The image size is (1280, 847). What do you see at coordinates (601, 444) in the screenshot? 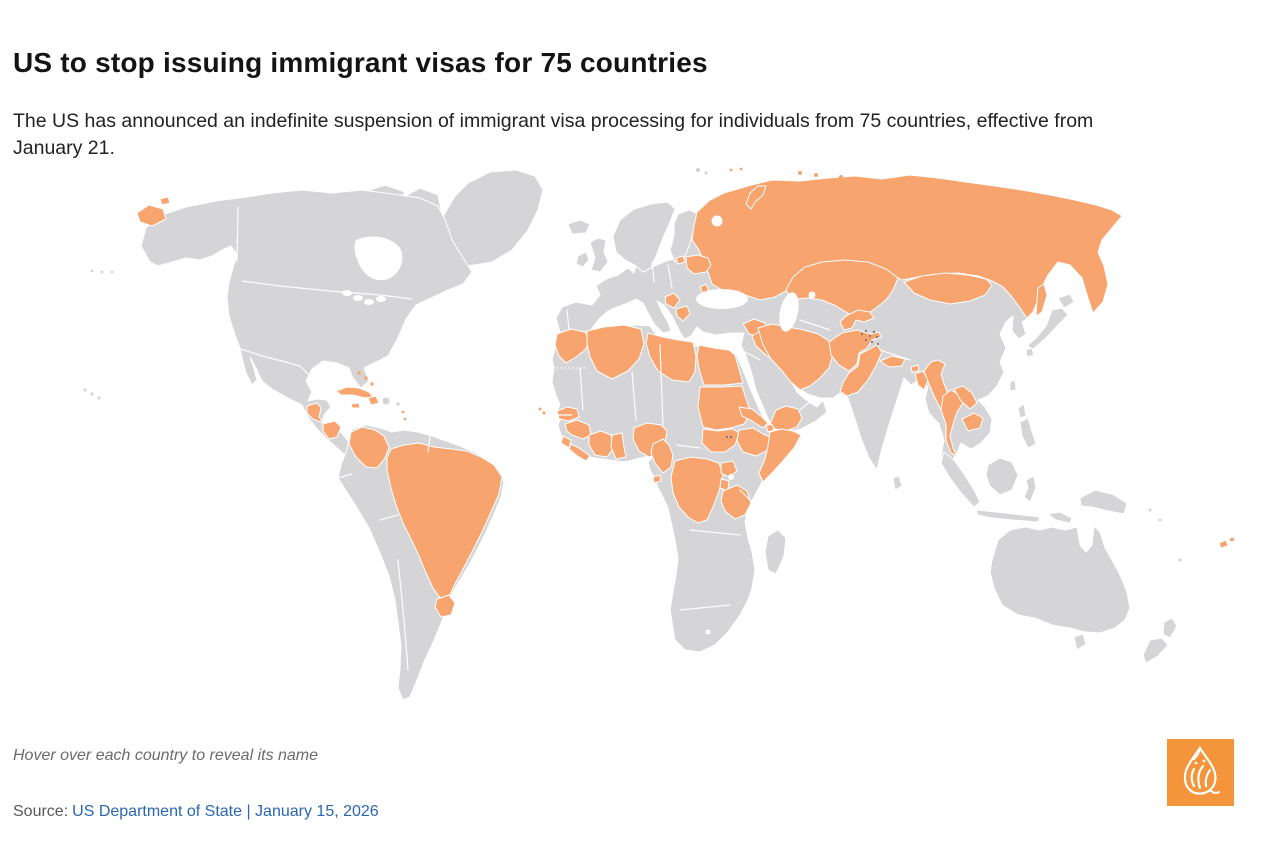
I see `country-cote-divoire` at bounding box center [601, 444].